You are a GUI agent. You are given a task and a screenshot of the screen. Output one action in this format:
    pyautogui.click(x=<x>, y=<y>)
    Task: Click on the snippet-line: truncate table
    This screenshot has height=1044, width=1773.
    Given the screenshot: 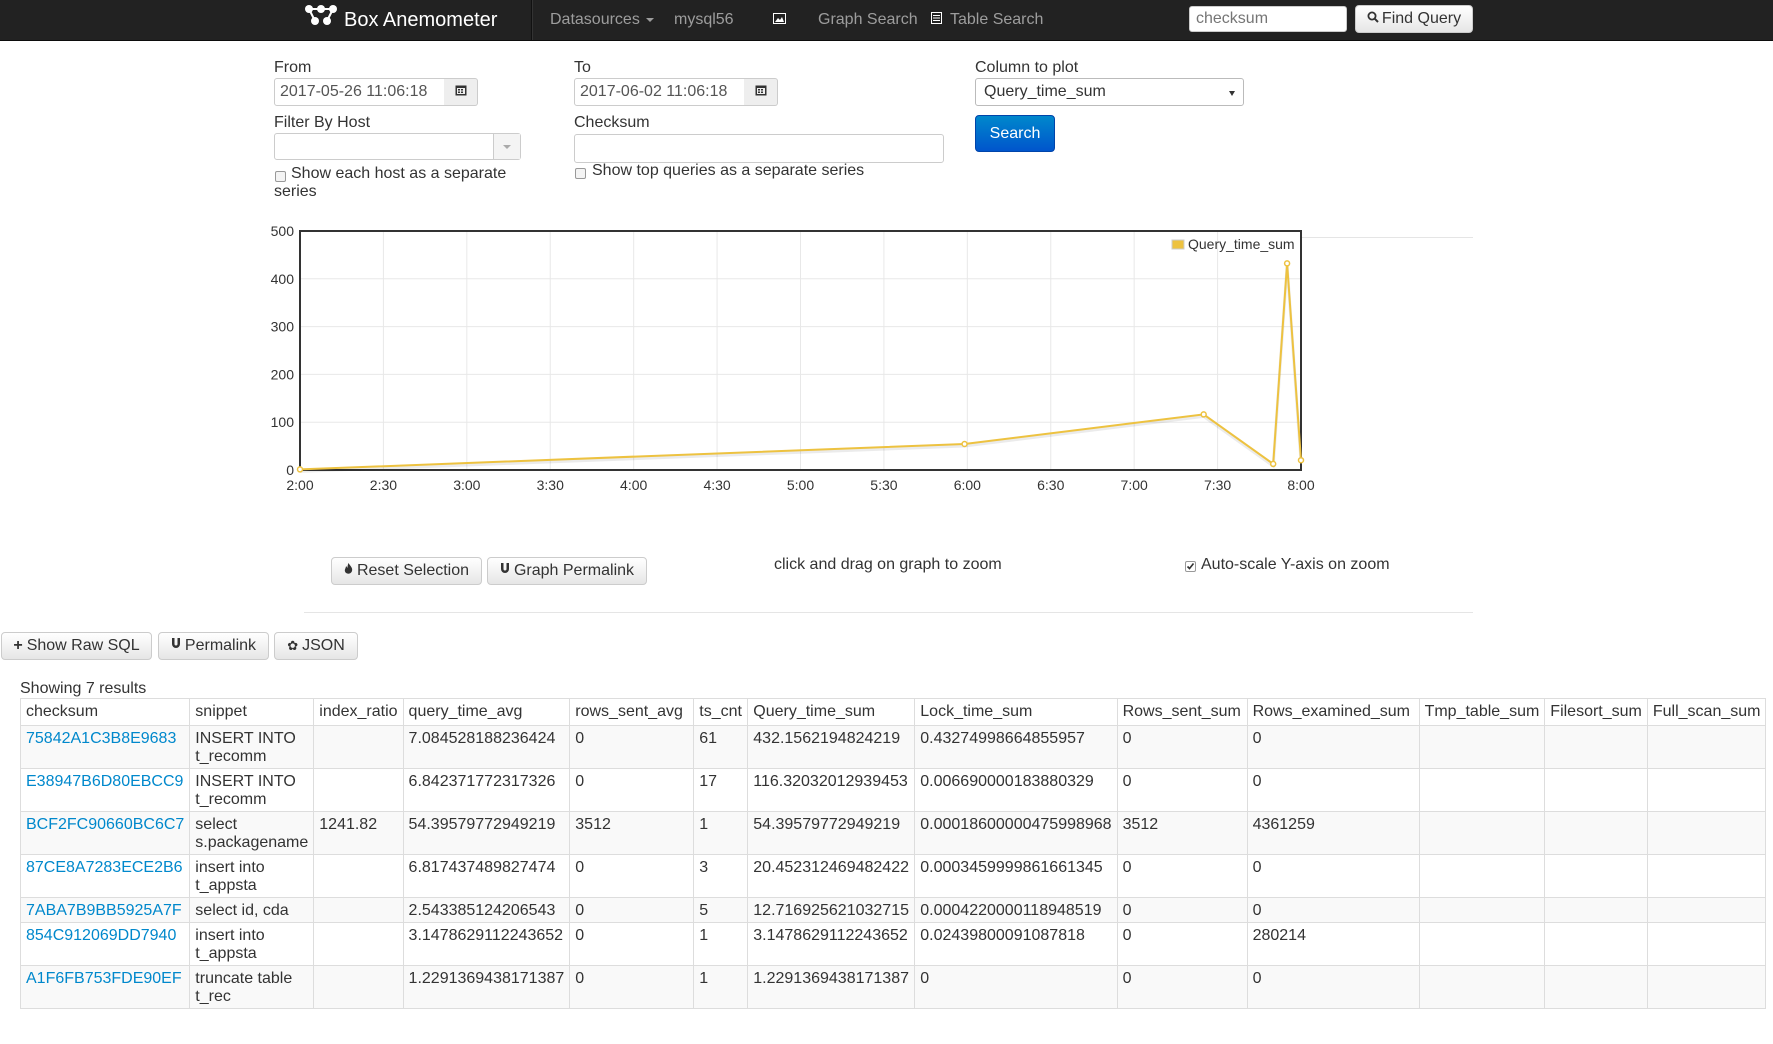 What is the action you would take?
    pyautogui.click(x=244, y=978)
    